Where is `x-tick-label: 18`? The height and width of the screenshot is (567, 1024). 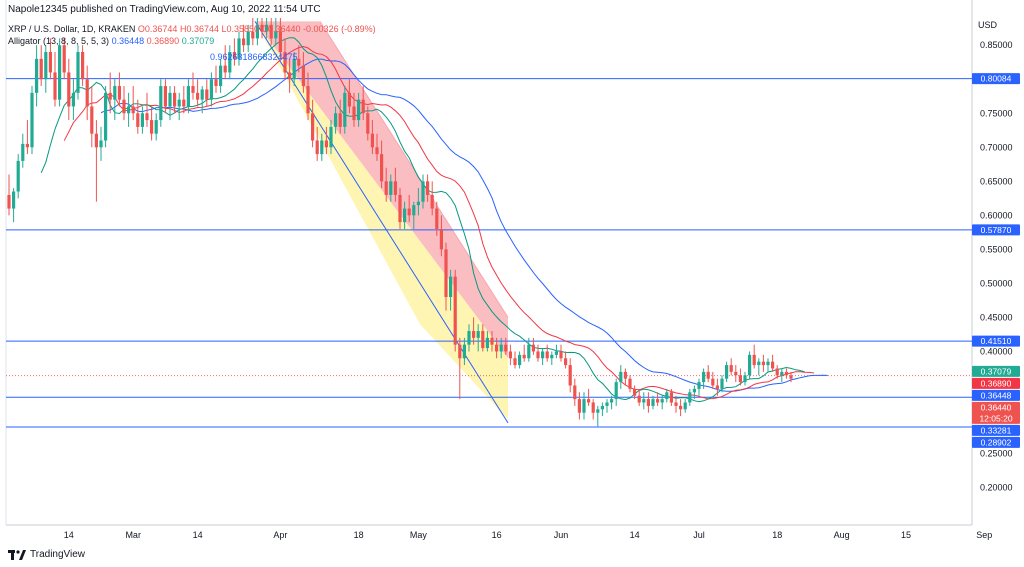
x-tick-label: 18 is located at coordinates (359, 535).